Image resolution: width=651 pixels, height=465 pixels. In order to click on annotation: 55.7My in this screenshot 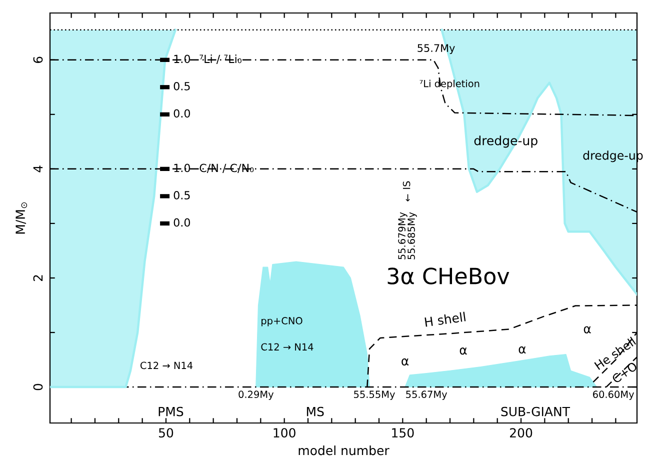, I will do `click(436, 49)`.